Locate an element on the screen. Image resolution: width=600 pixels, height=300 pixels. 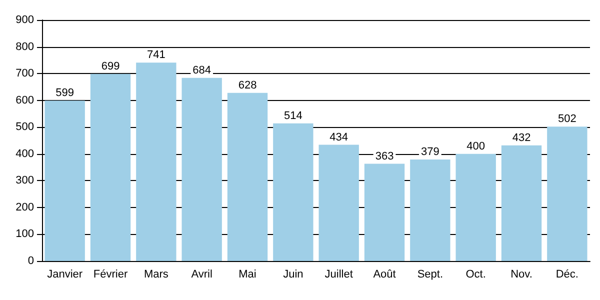
y-tick-label: 100 is located at coordinates (25, 234).